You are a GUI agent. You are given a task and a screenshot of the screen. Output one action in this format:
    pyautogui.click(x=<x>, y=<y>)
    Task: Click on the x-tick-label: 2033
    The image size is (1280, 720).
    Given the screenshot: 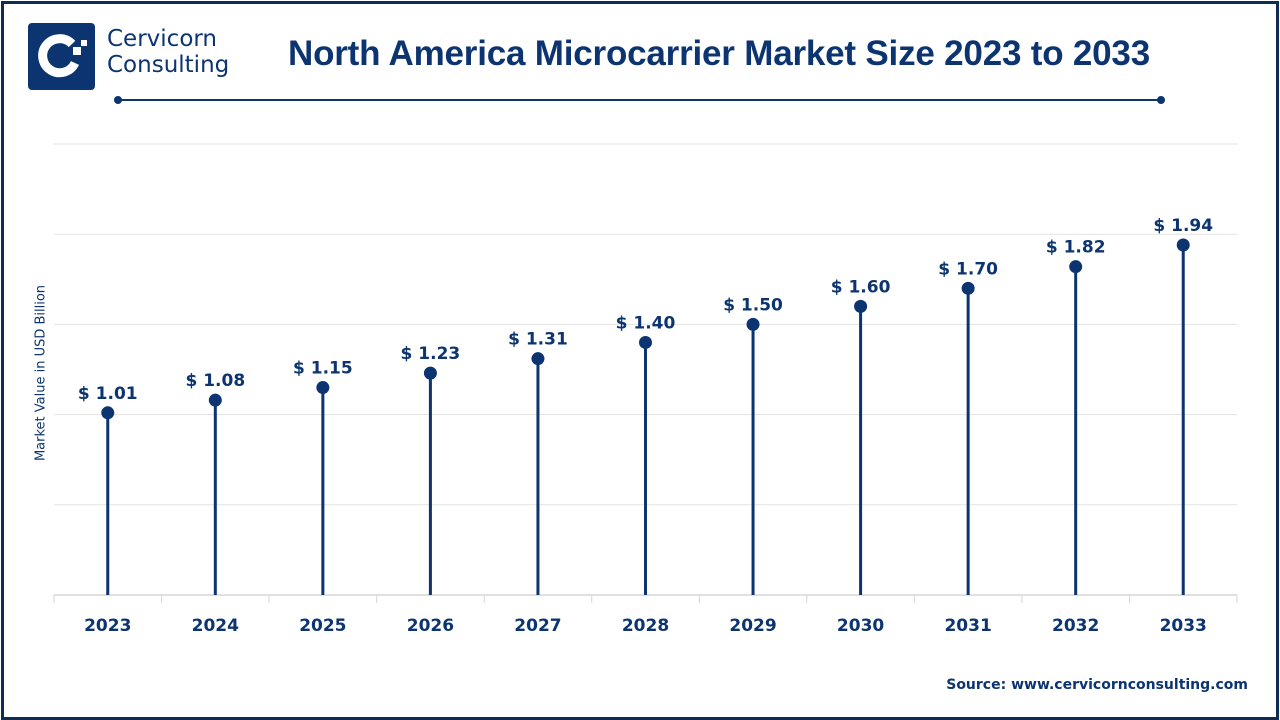 What is the action you would take?
    pyautogui.click(x=1183, y=626)
    